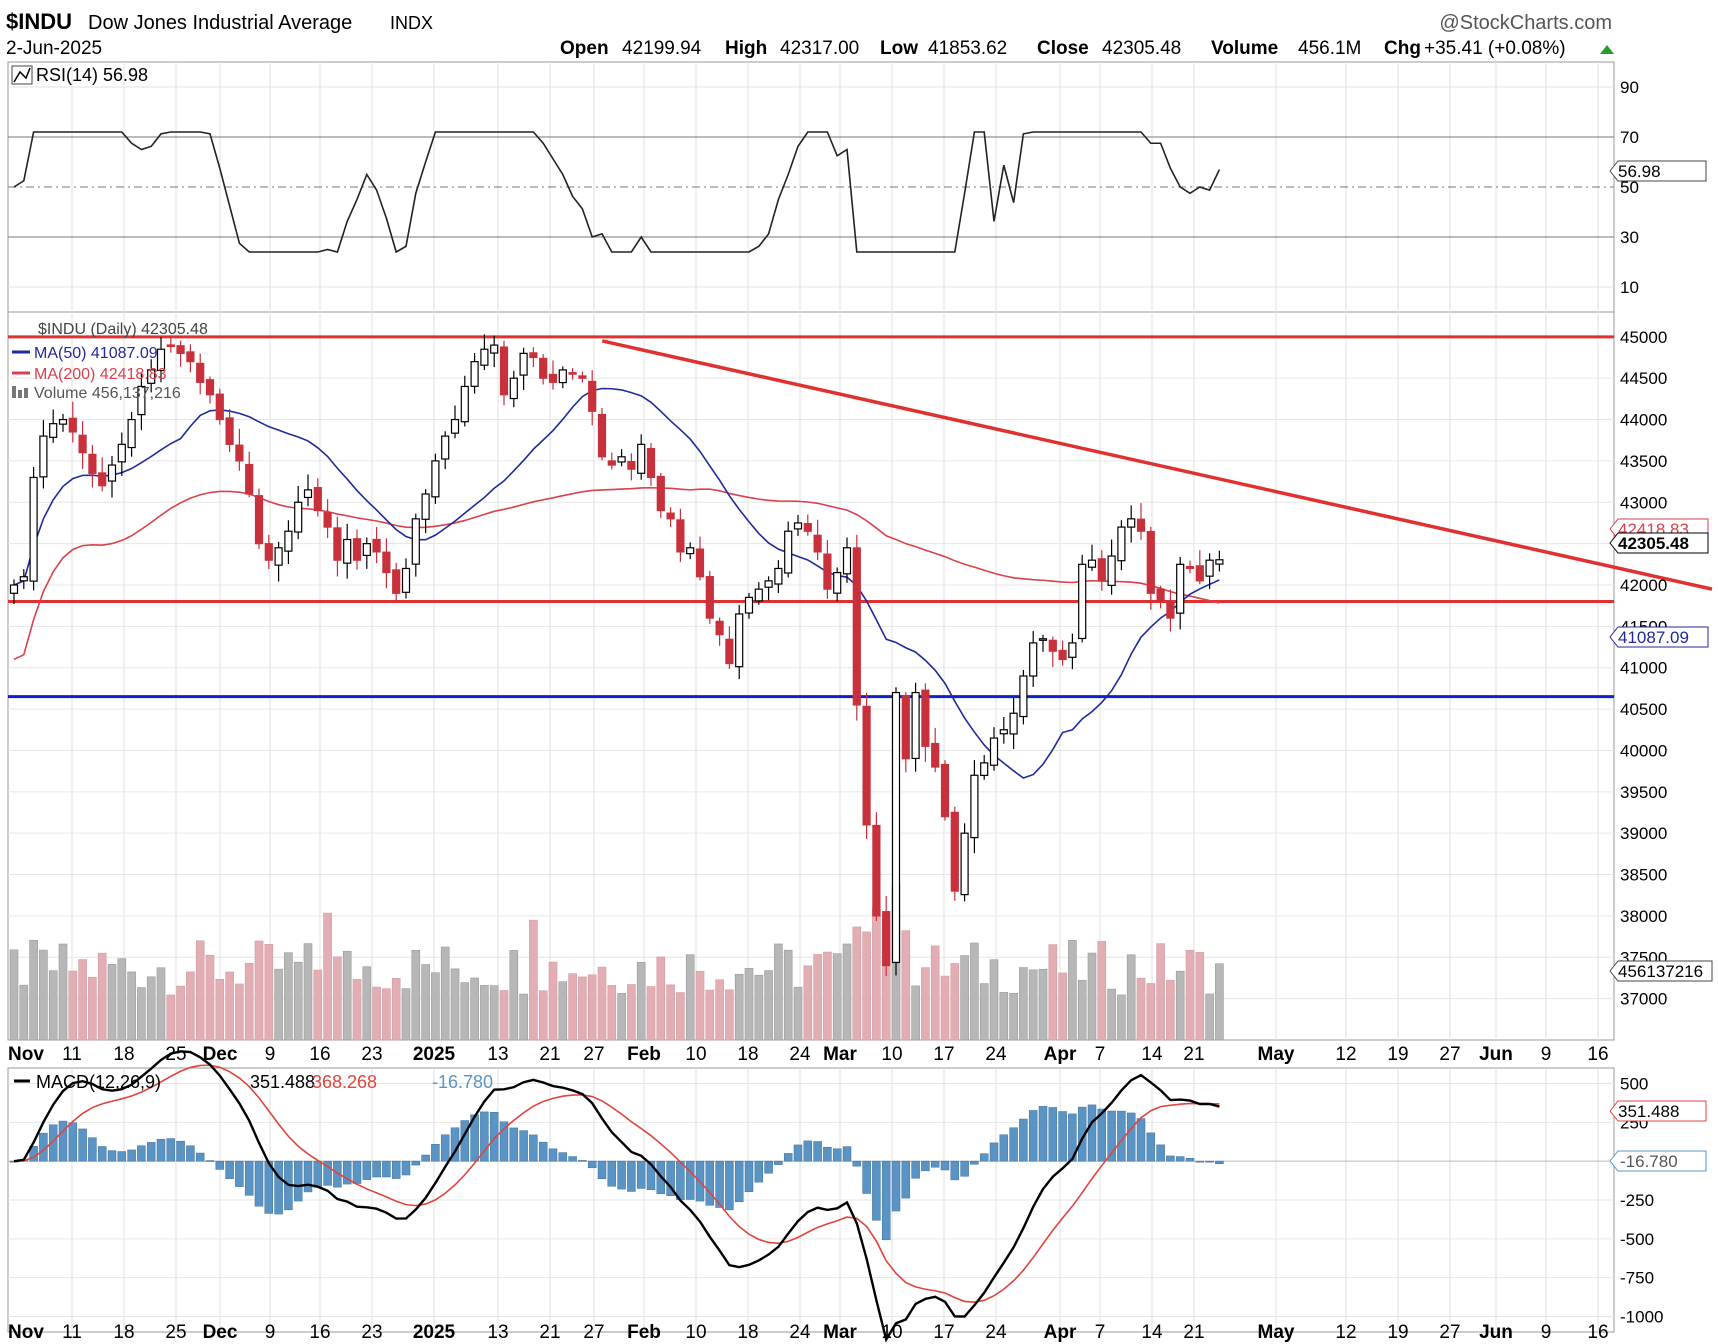 This screenshot has height=1344, width=1718. I want to click on volume-value-tag: 456137216, so click(1661, 971).